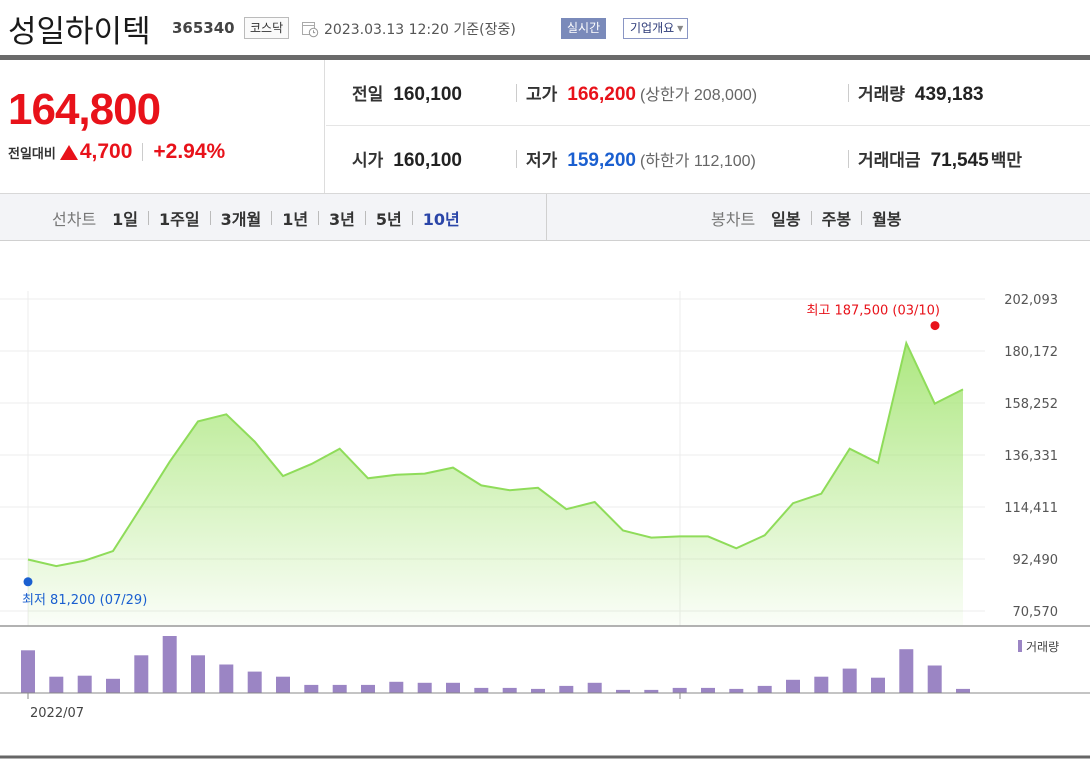  I want to click on line-chart-periods: 선차트 1일 1주일 3개월 1년 3년 5년 10년, so click(256, 217).